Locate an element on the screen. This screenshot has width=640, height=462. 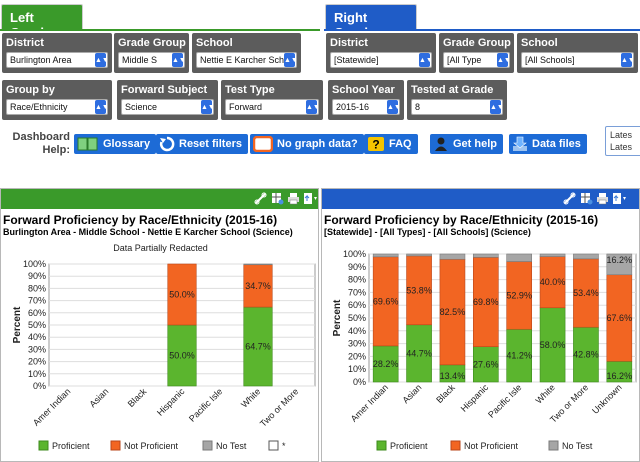
school-filter-left: School Nettie E Karcher Sch ▲▼ is located at coordinates (246, 53).